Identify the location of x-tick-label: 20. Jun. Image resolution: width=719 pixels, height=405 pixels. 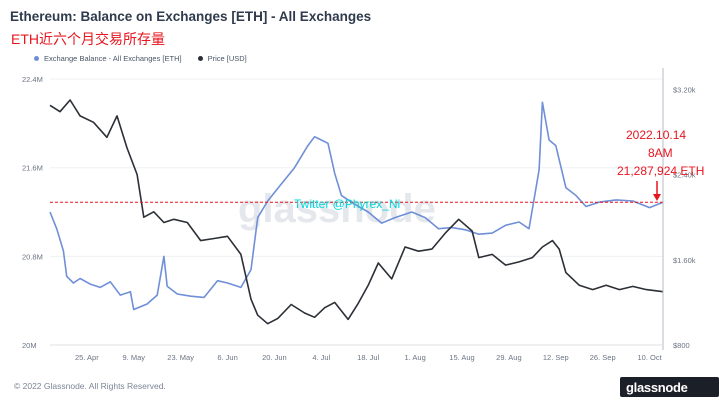
(274, 357).